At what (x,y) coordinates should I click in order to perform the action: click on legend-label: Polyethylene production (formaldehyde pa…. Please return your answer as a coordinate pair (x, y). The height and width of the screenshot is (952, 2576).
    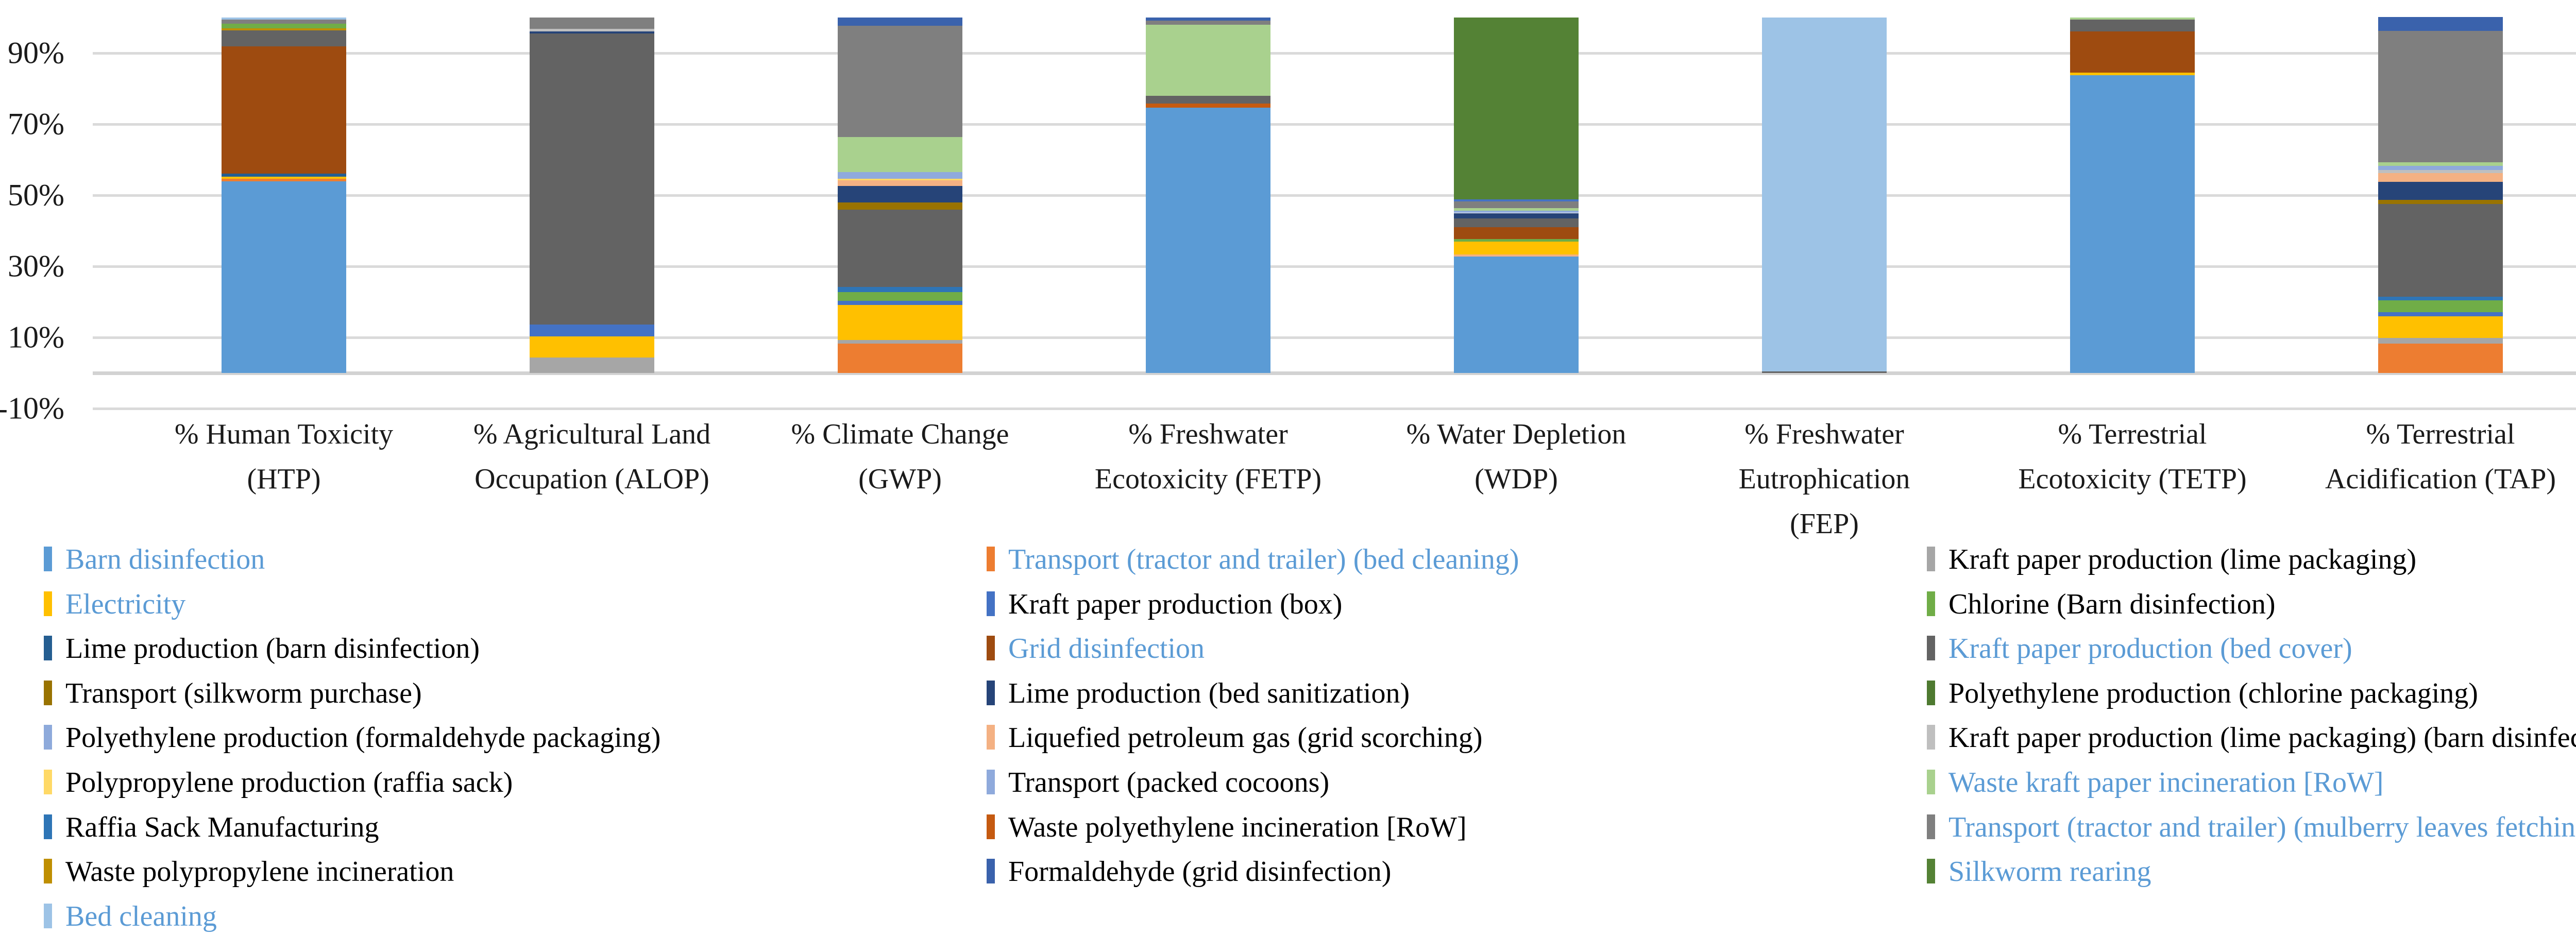
    Looking at the image, I should click on (363, 738).